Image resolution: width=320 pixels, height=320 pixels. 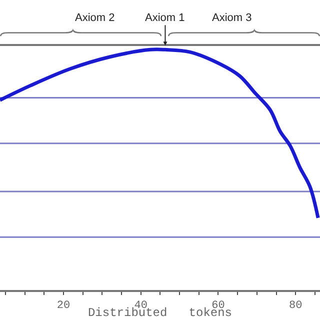 What do you see at coordinates (295, 306) in the screenshot?
I see `x-tick-label: 80` at bounding box center [295, 306].